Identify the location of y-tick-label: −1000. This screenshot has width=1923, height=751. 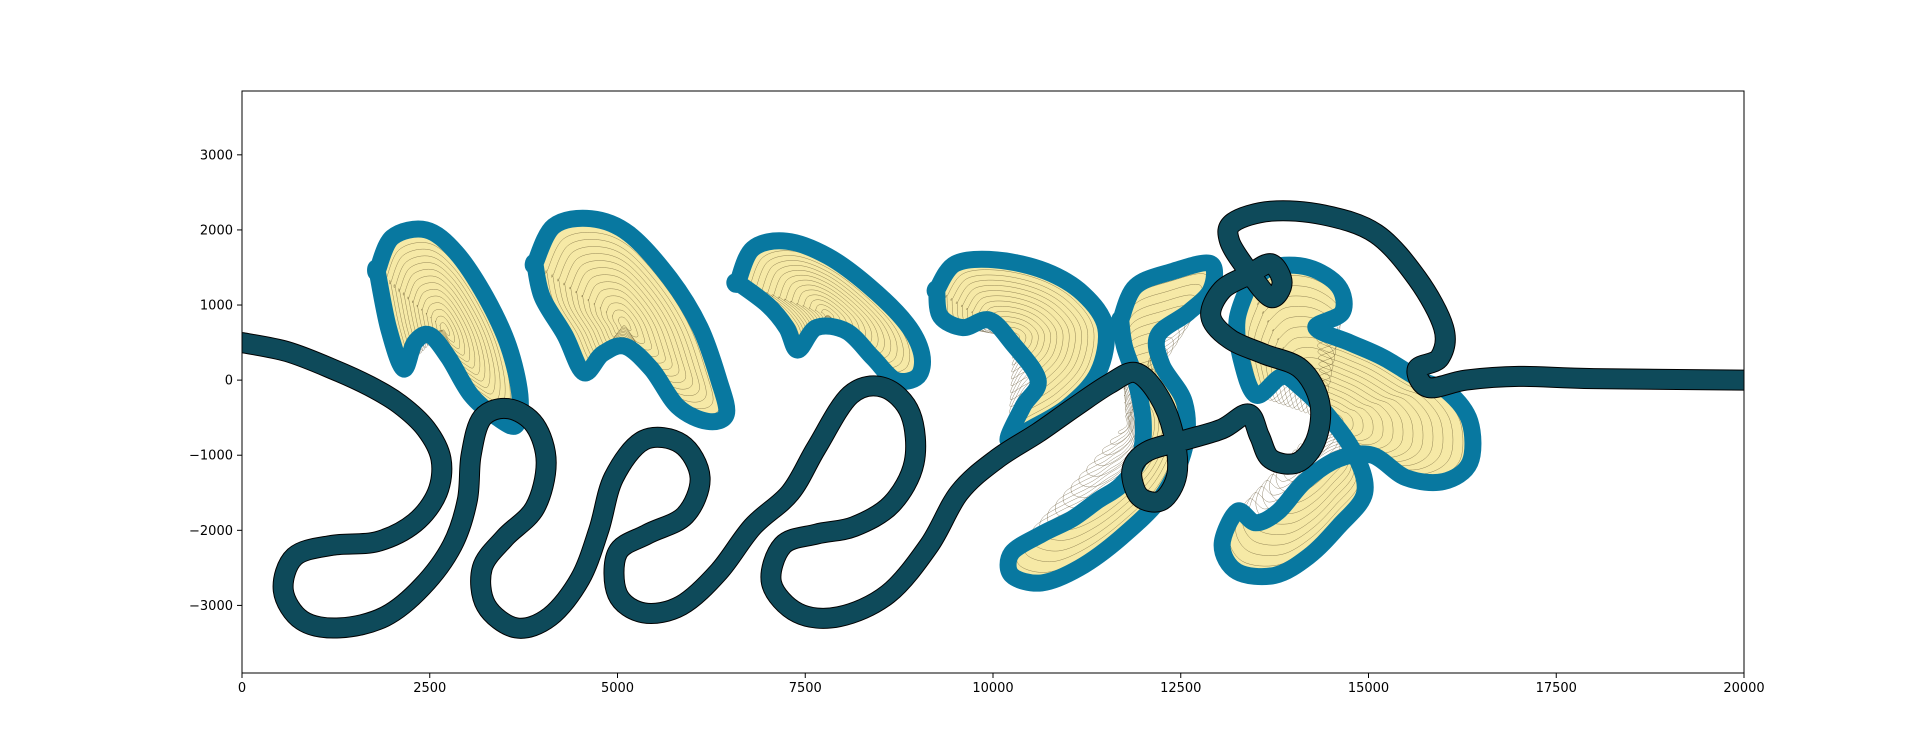
(211, 456).